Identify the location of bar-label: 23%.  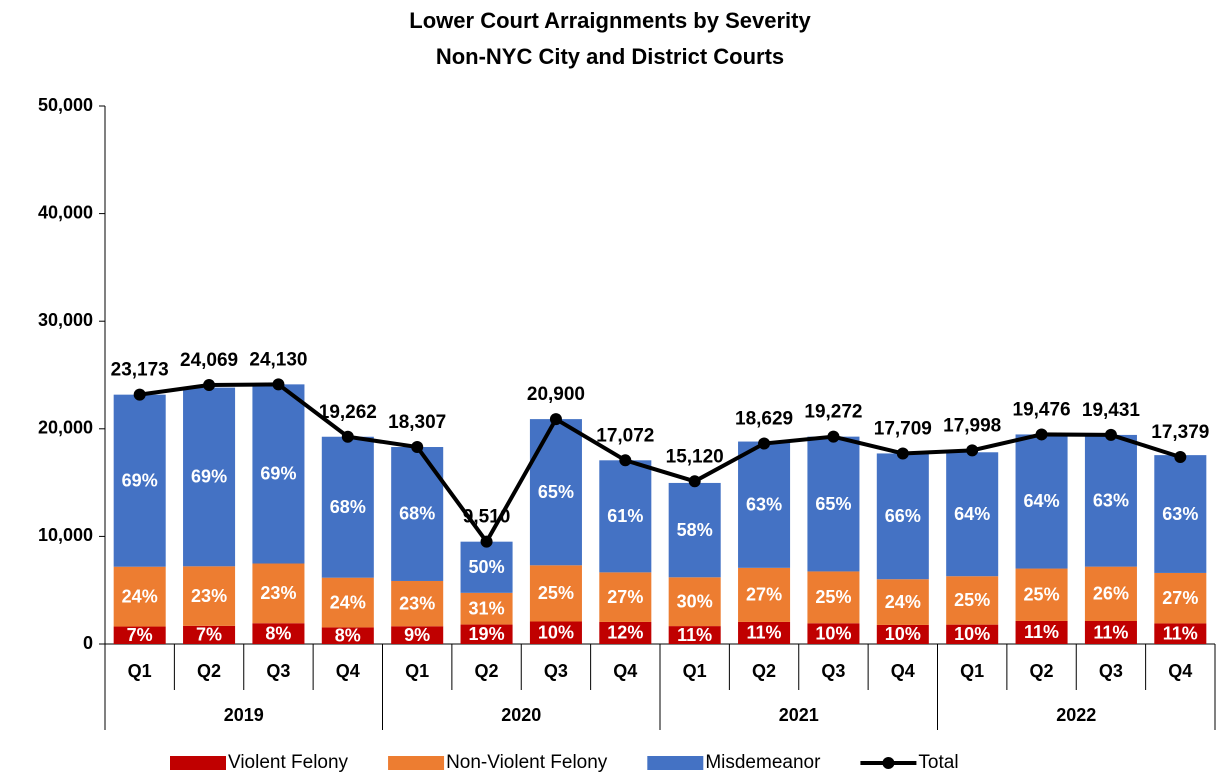
(417, 603).